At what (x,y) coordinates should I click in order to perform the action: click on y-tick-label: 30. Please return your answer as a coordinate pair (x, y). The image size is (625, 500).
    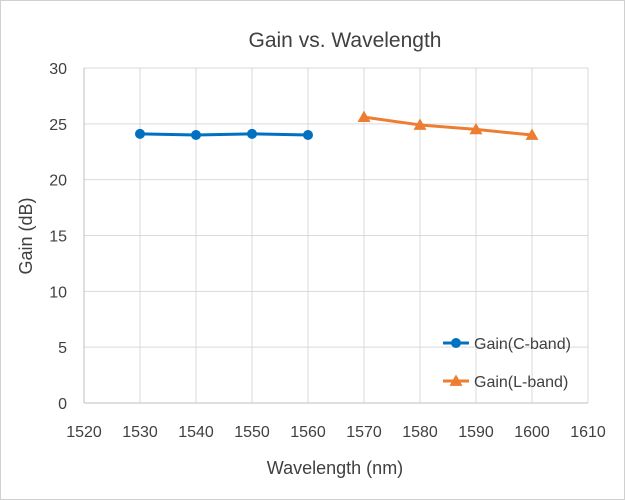
    Looking at the image, I should click on (58, 69).